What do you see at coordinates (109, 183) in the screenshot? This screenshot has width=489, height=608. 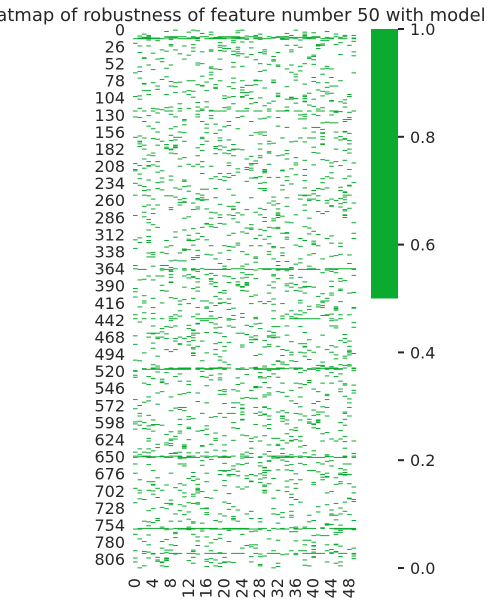 I see `y-tick-label: 234` at bounding box center [109, 183].